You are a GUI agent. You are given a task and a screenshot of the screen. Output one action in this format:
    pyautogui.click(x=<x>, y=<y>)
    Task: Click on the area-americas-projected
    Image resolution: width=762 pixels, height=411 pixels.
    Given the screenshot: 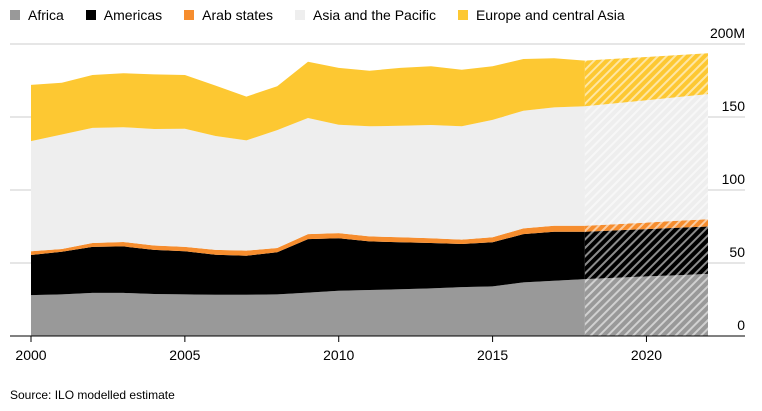 What is the action you would take?
    pyautogui.click(x=646, y=253)
    